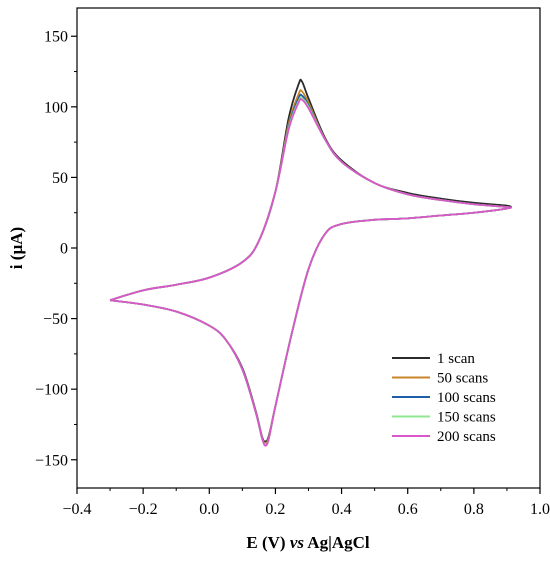 The height and width of the screenshot is (562, 550). I want to click on legend-label: 150 scans, so click(466, 418).